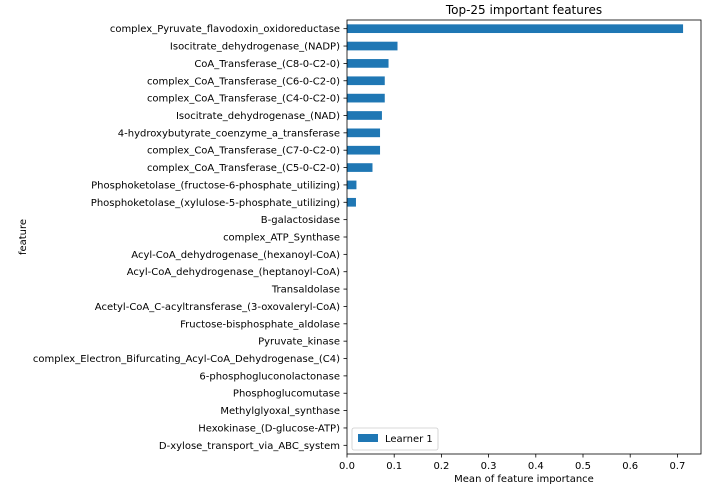  Describe the element at coordinates (243, 81) in the screenshot. I see `y-tick-label: complex_CoA_Transferase_(C6-0-C2-0)` at that location.